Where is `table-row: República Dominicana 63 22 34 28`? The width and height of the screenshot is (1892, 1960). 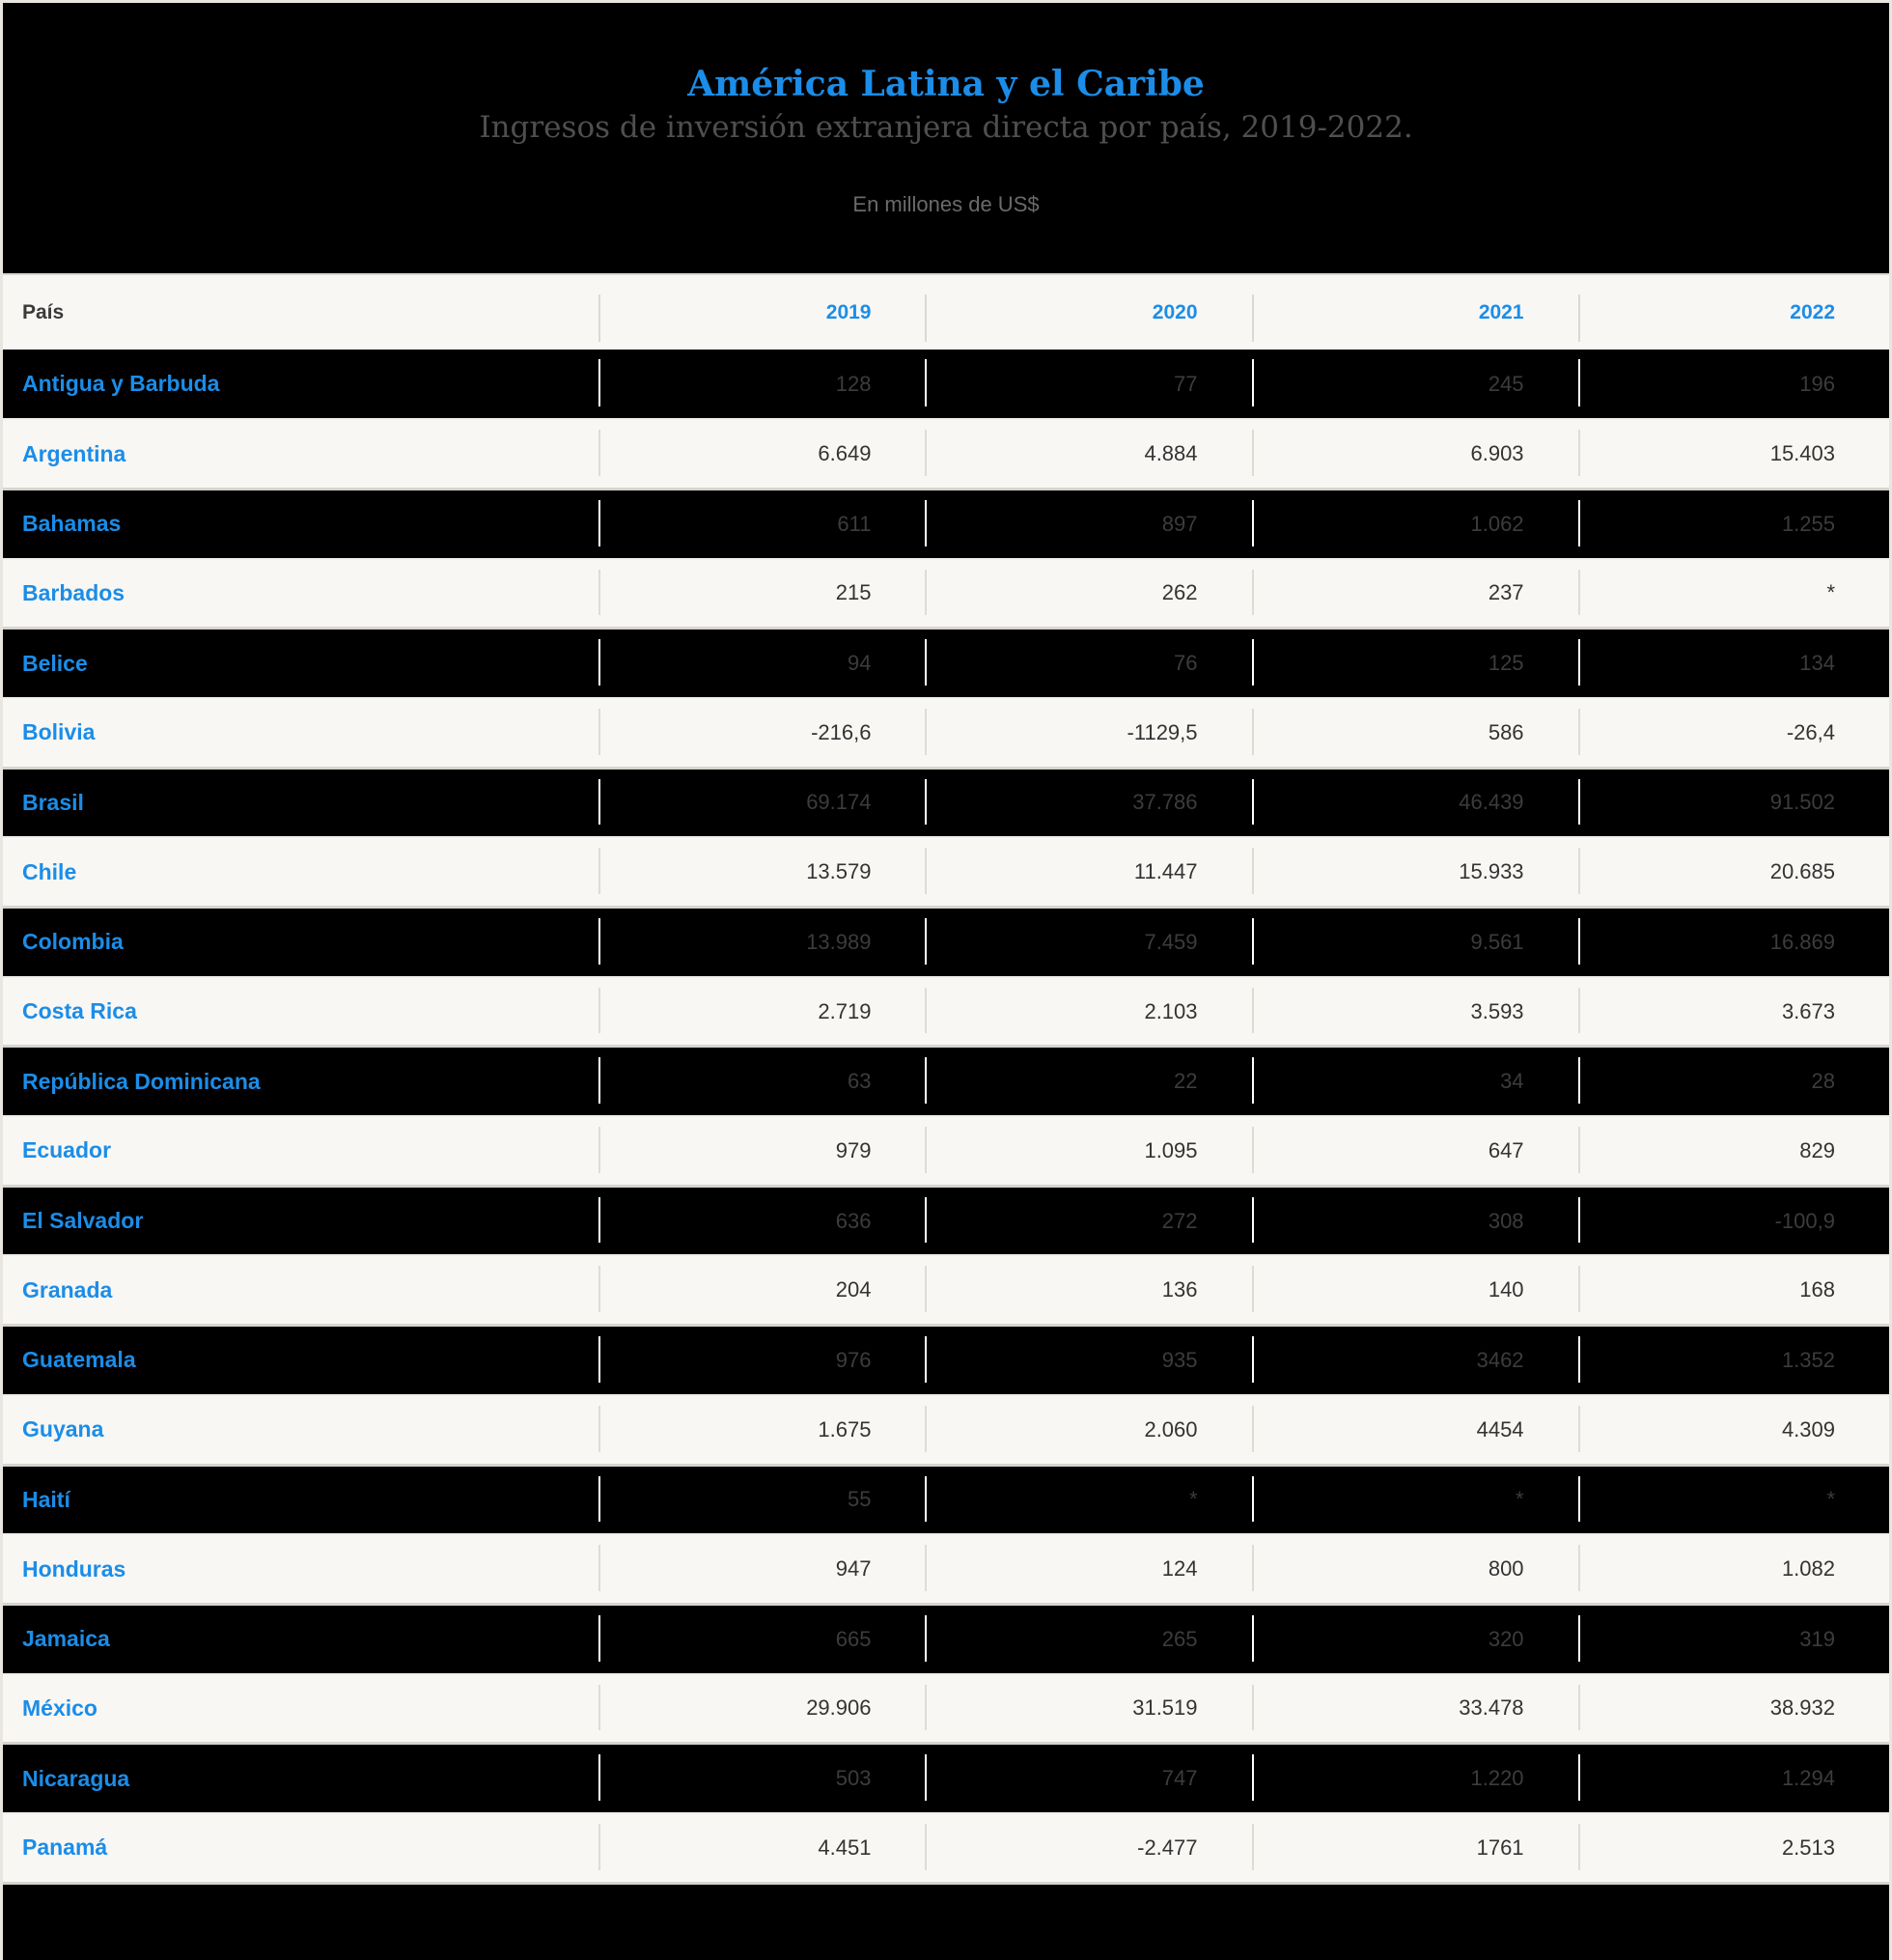 table-row: República Dominicana 63 22 34 28 is located at coordinates (946, 1081).